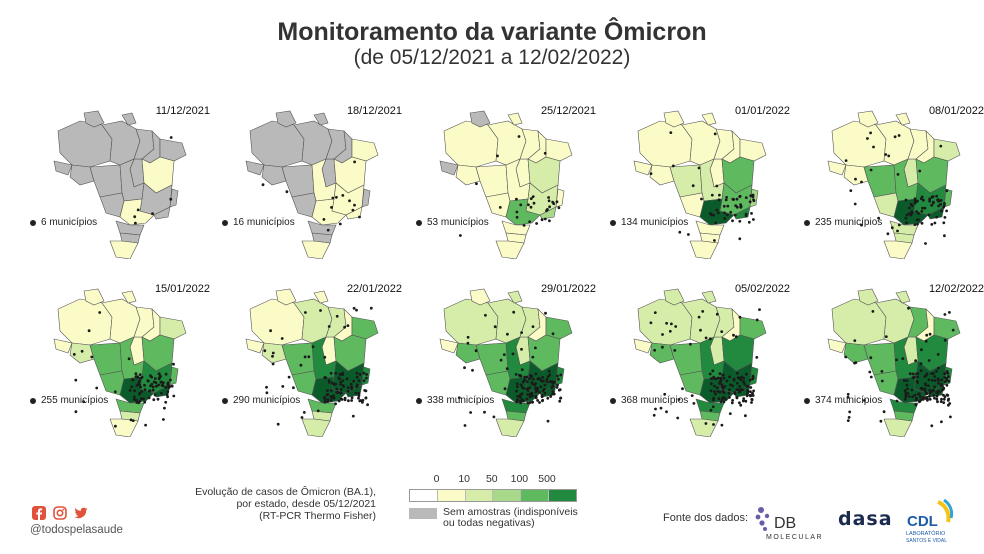 This screenshot has width=984, height=554. Describe the element at coordinates (509, 363) in the screenshot. I see `map-panel: 29/01/2022 338 municípios` at that location.